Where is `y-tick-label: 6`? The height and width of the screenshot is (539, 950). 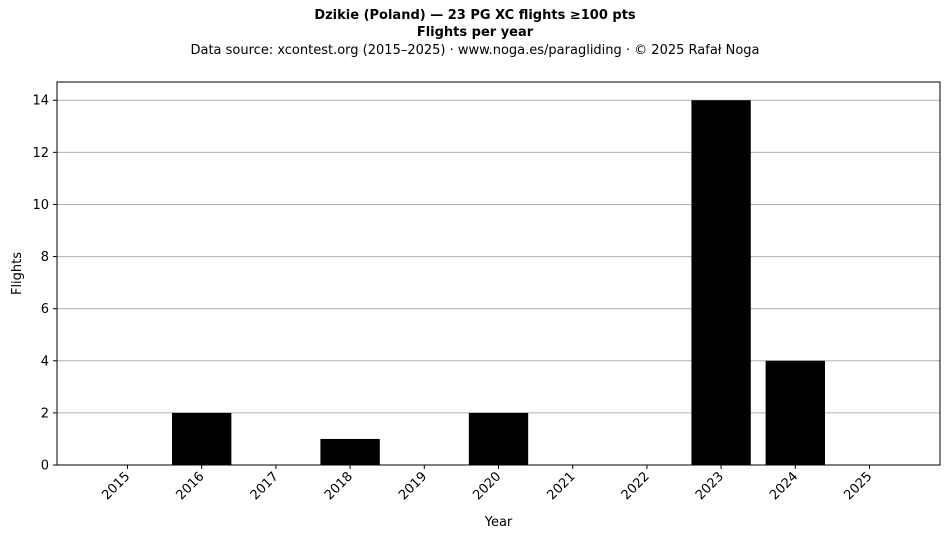 y-tick-label: 6 is located at coordinates (45, 309).